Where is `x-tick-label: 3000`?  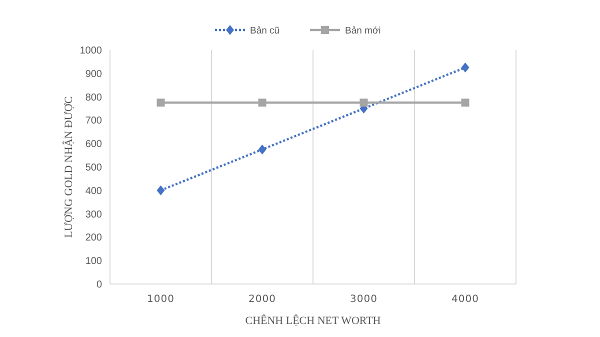
x-tick-label: 3000 is located at coordinates (364, 299).